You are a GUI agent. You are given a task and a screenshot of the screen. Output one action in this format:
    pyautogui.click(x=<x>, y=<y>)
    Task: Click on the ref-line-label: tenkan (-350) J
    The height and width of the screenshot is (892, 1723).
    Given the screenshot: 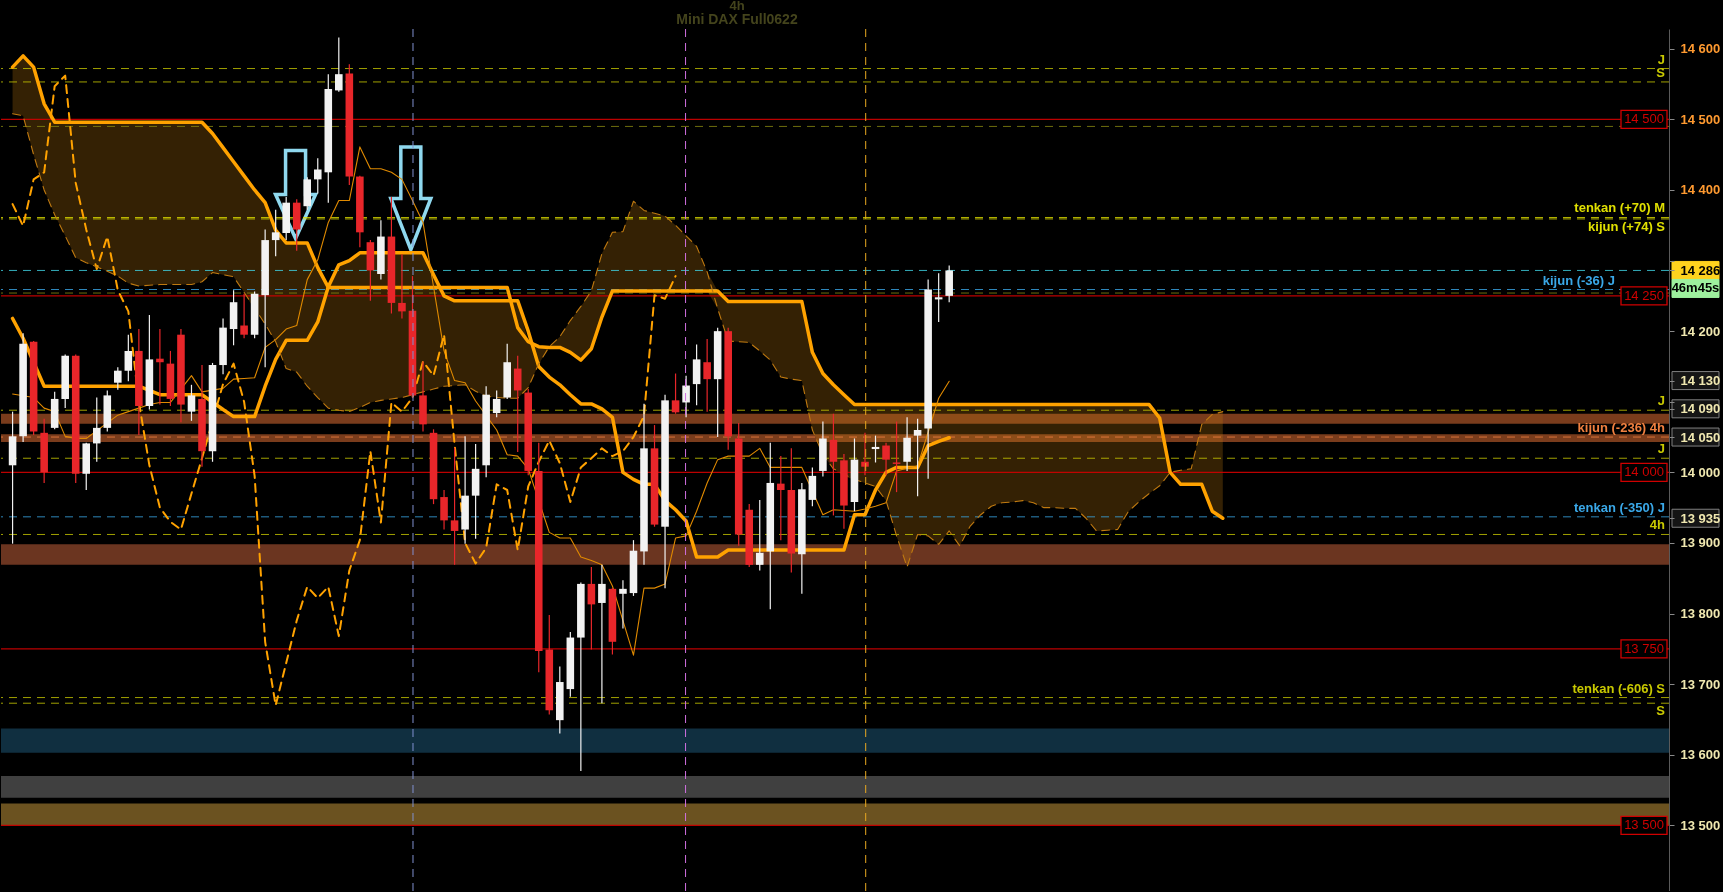 What is the action you would take?
    pyautogui.click(x=1619, y=507)
    